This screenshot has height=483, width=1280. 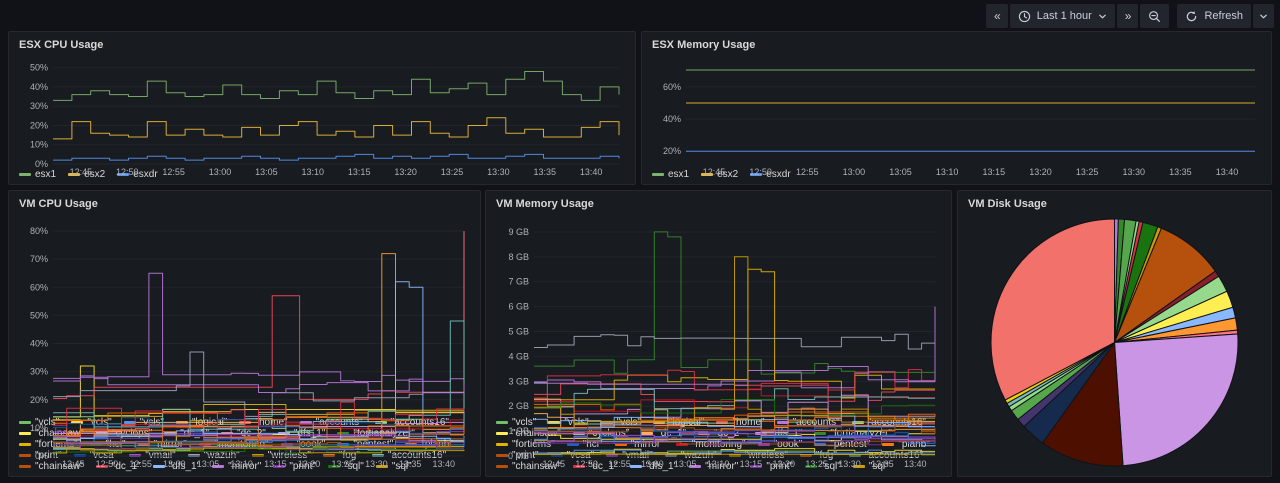 I want to click on legend-series-label: "print", so click(x=48, y=455).